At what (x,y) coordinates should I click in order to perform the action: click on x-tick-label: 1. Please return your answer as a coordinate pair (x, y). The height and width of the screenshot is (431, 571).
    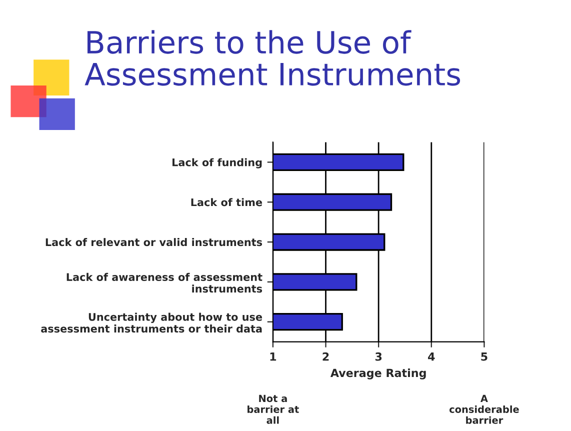
    Looking at the image, I should click on (273, 356).